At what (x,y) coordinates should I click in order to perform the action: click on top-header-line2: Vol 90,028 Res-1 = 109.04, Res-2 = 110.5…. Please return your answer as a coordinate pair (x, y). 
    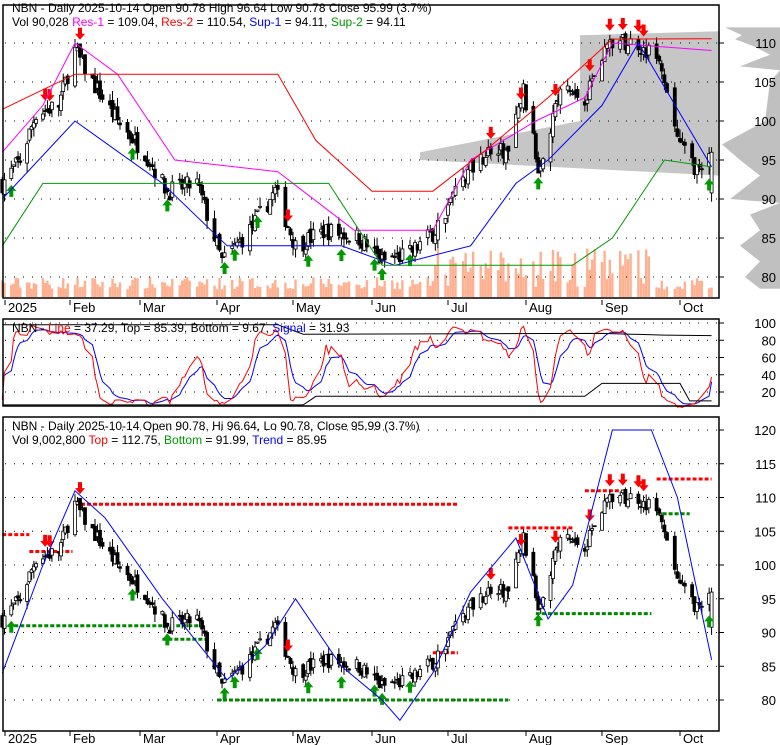
    Looking at the image, I should click on (209, 22).